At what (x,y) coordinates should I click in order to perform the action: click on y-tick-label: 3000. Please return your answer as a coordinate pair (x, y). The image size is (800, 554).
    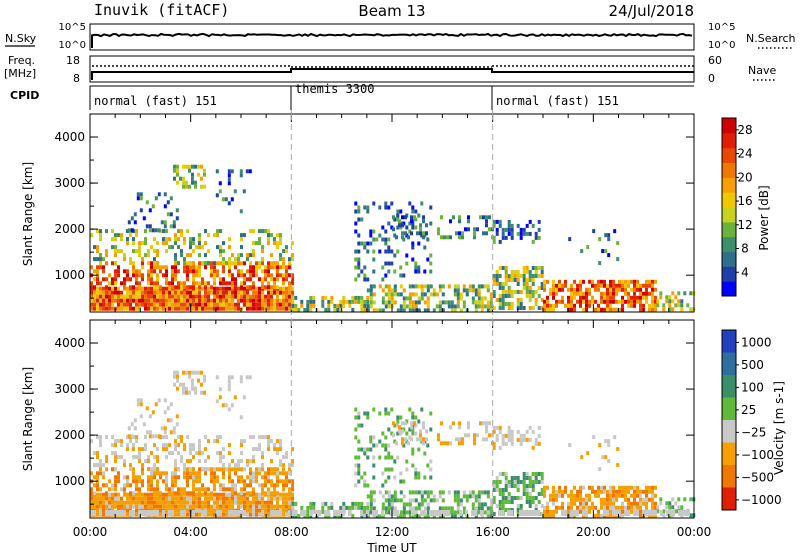
    Looking at the image, I should click on (69, 183).